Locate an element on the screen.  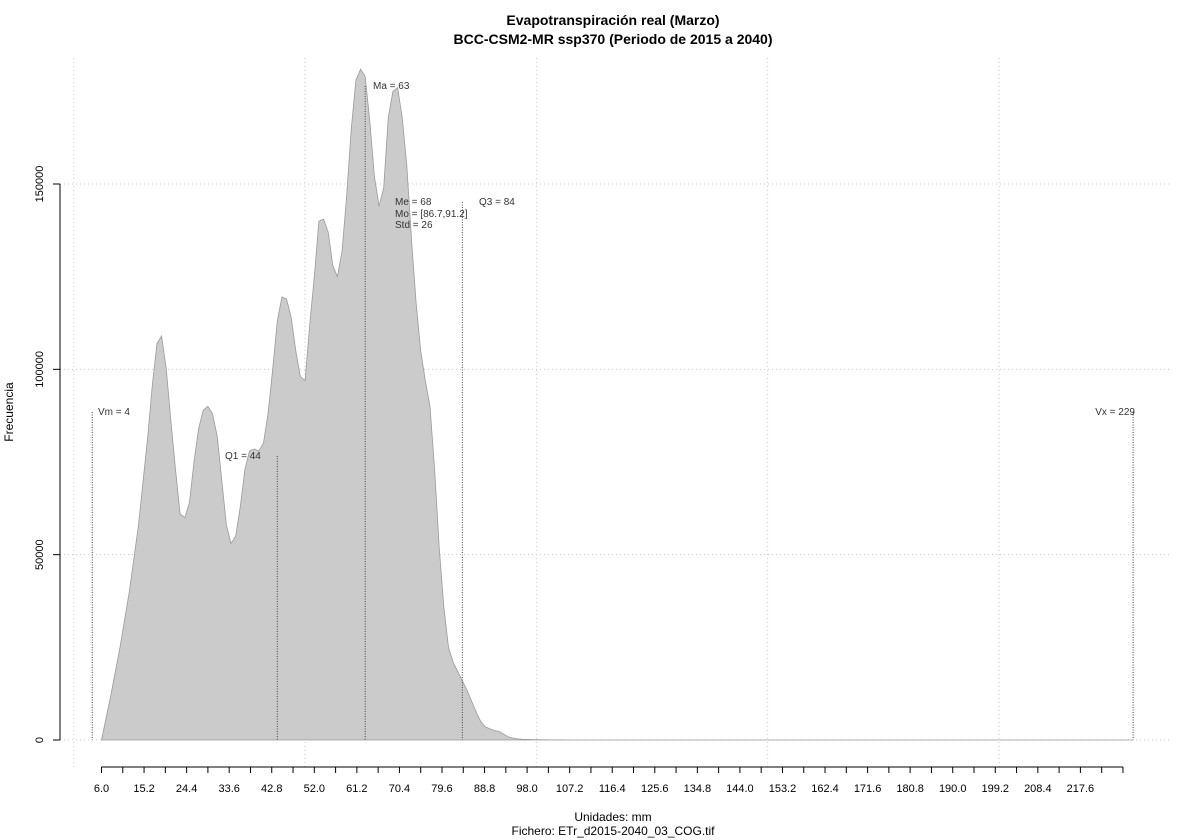
x-tick-label: 144.0 is located at coordinates (740, 789).